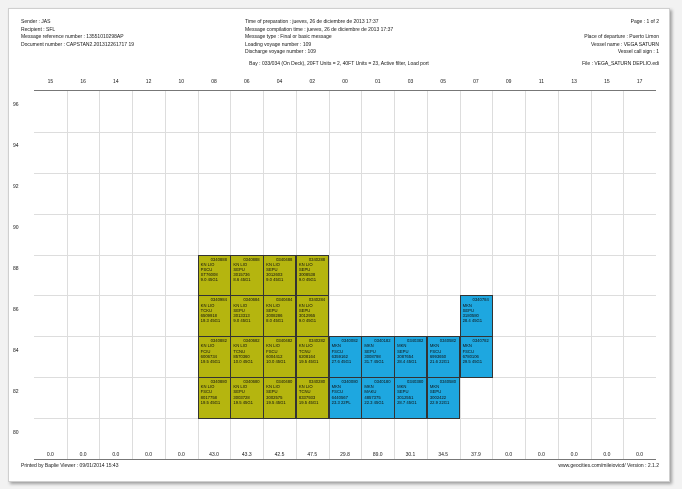 This screenshot has height=489, width=682. What do you see at coordinates (280, 357) in the screenshot?
I see `container-slot: 0340482 KN LIO FSCU 6004412 10.0 45G1` at bounding box center [280, 357].